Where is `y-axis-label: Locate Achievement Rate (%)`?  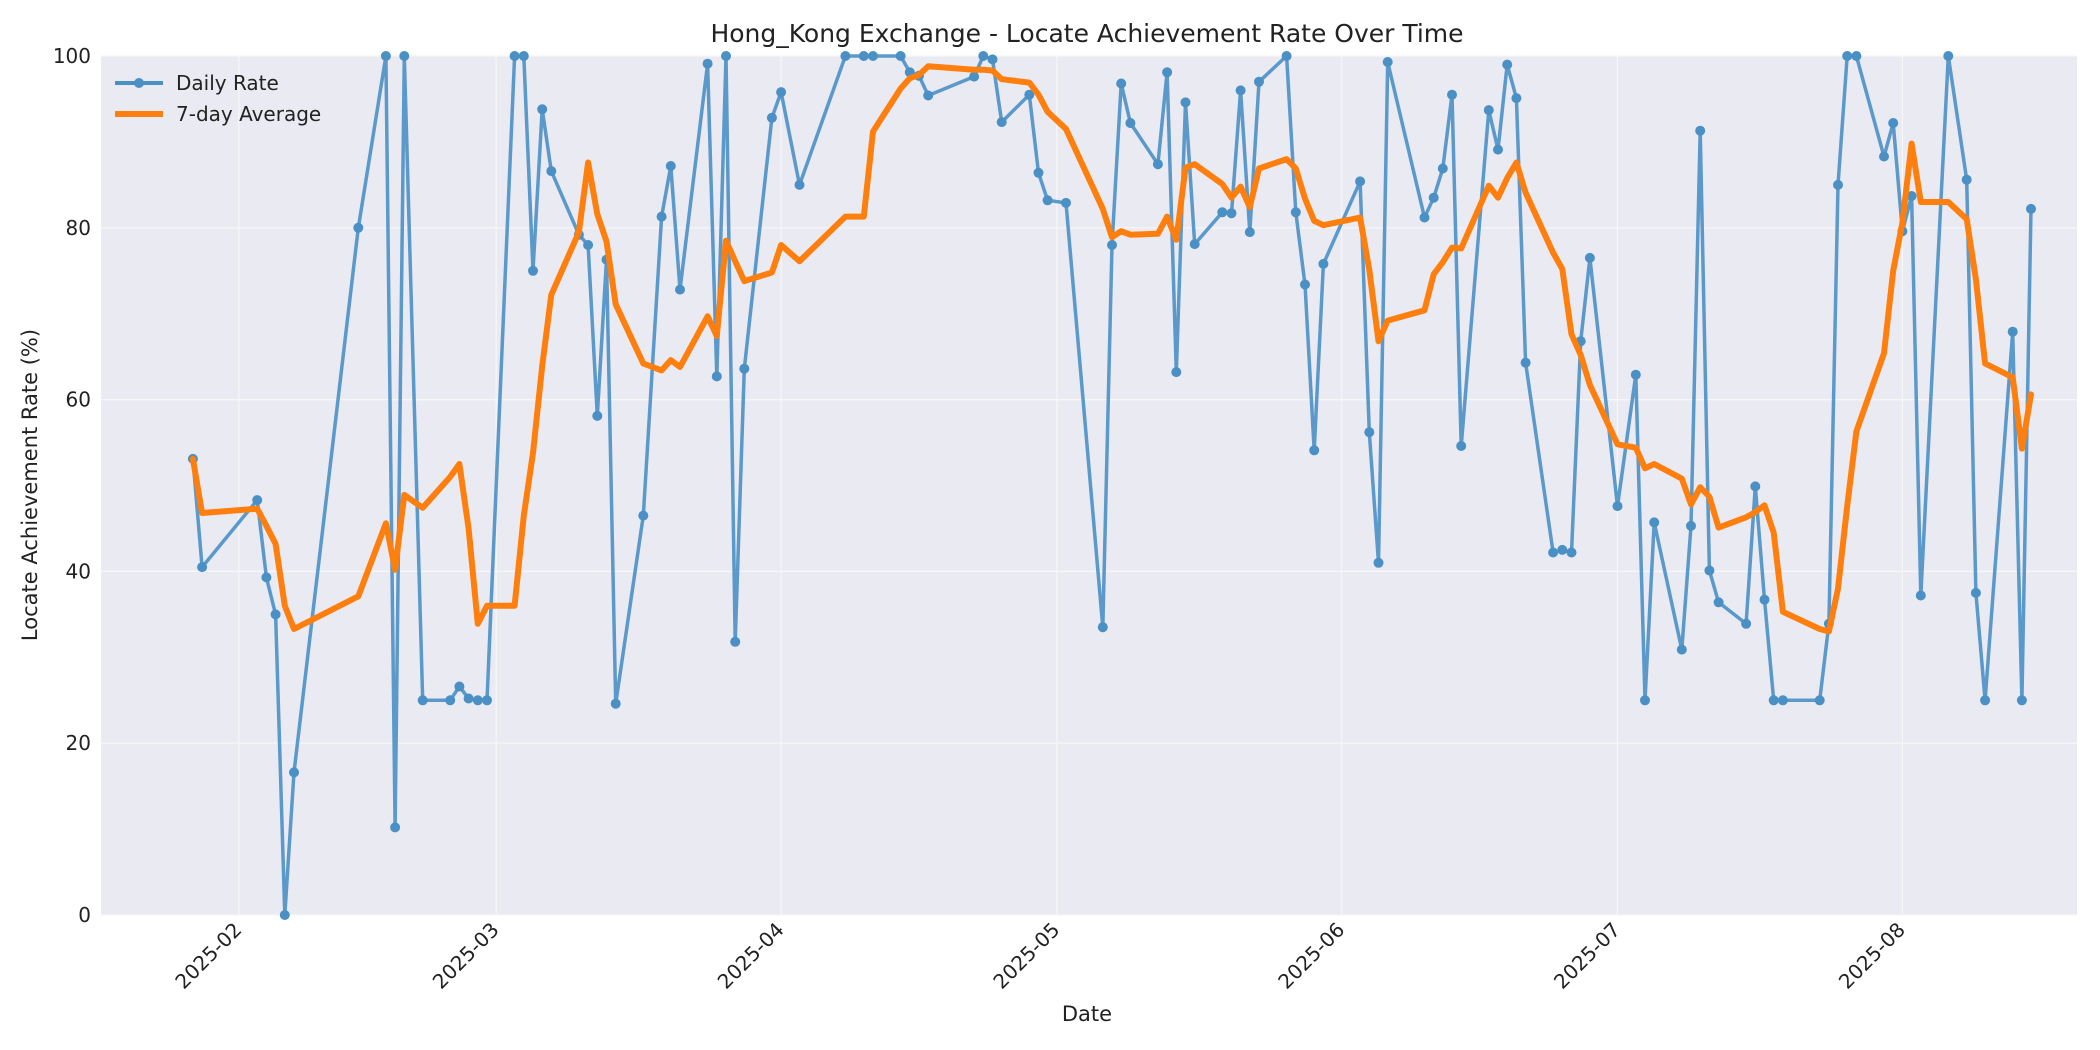 y-axis-label: Locate Achievement Rate (%) is located at coordinates (30, 485).